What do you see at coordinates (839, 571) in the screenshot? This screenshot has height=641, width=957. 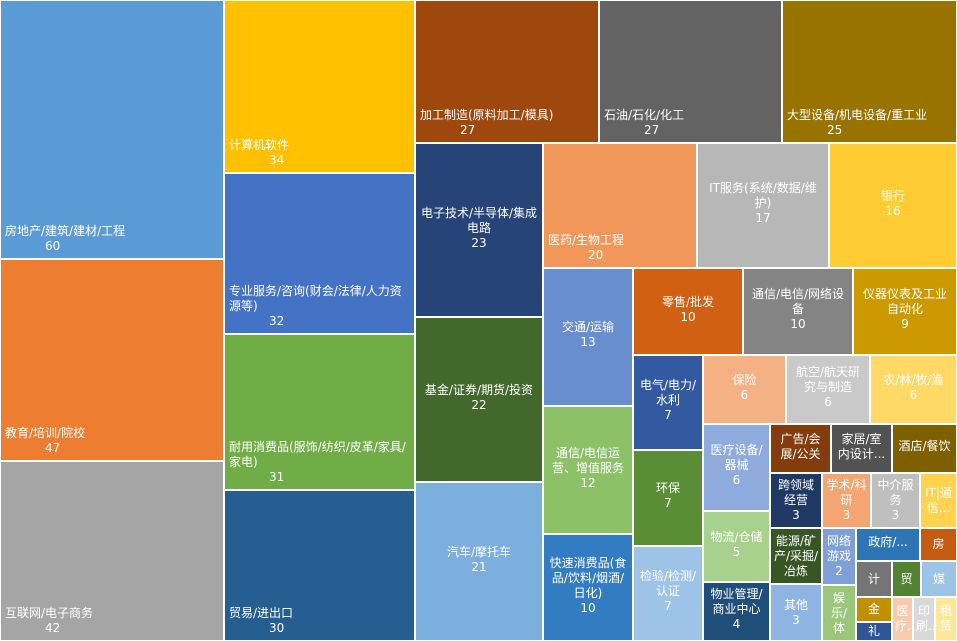 I see `cell-value: 2` at bounding box center [839, 571].